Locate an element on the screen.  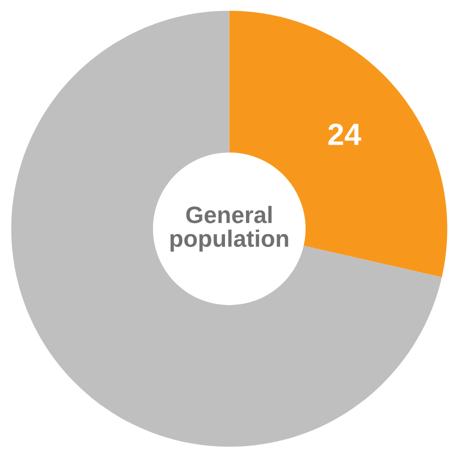
data-label: 24 is located at coordinates (345, 134).